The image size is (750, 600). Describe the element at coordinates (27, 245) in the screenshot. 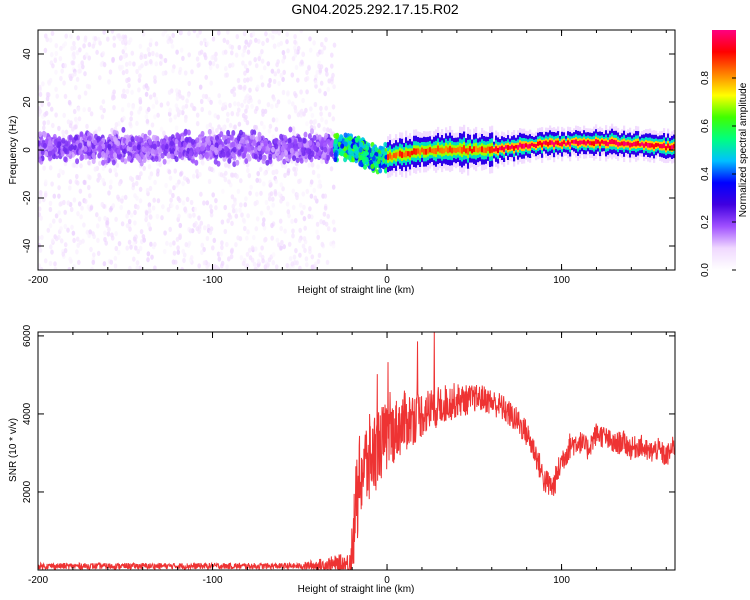

I see `y-tick-label: -40` at that location.